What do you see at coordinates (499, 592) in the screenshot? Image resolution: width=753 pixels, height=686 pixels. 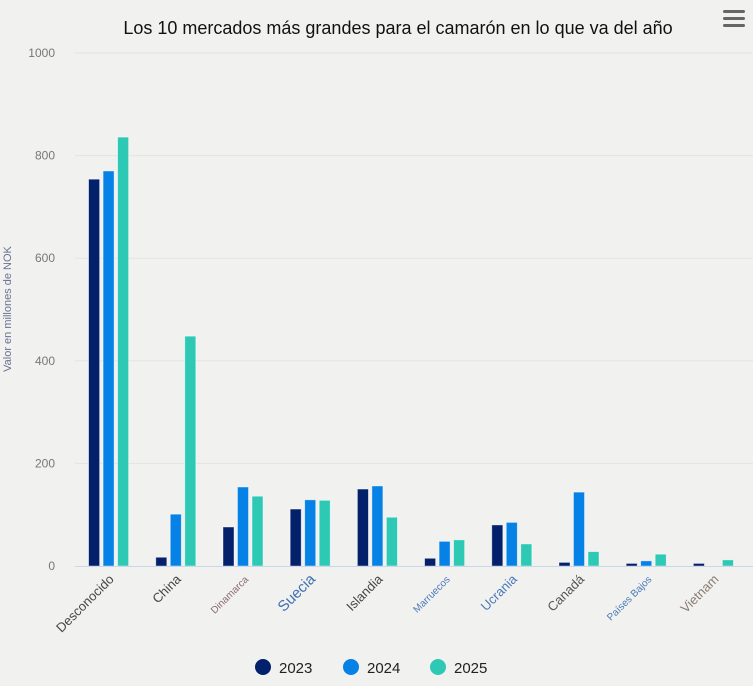 I see `x-tick-label: Ucrania` at bounding box center [499, 592].